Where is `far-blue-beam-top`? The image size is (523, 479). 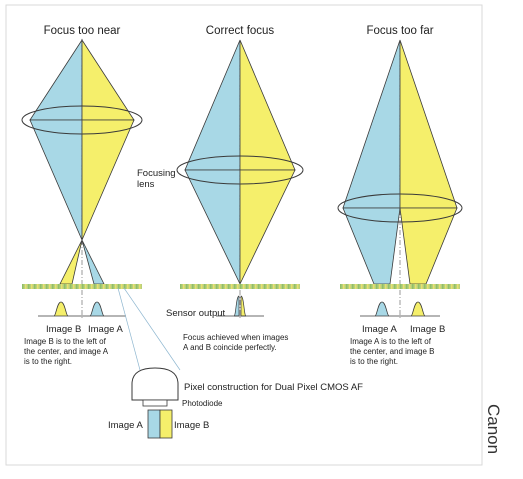
far-blue-beam-top is located at coordinates (371, 124).